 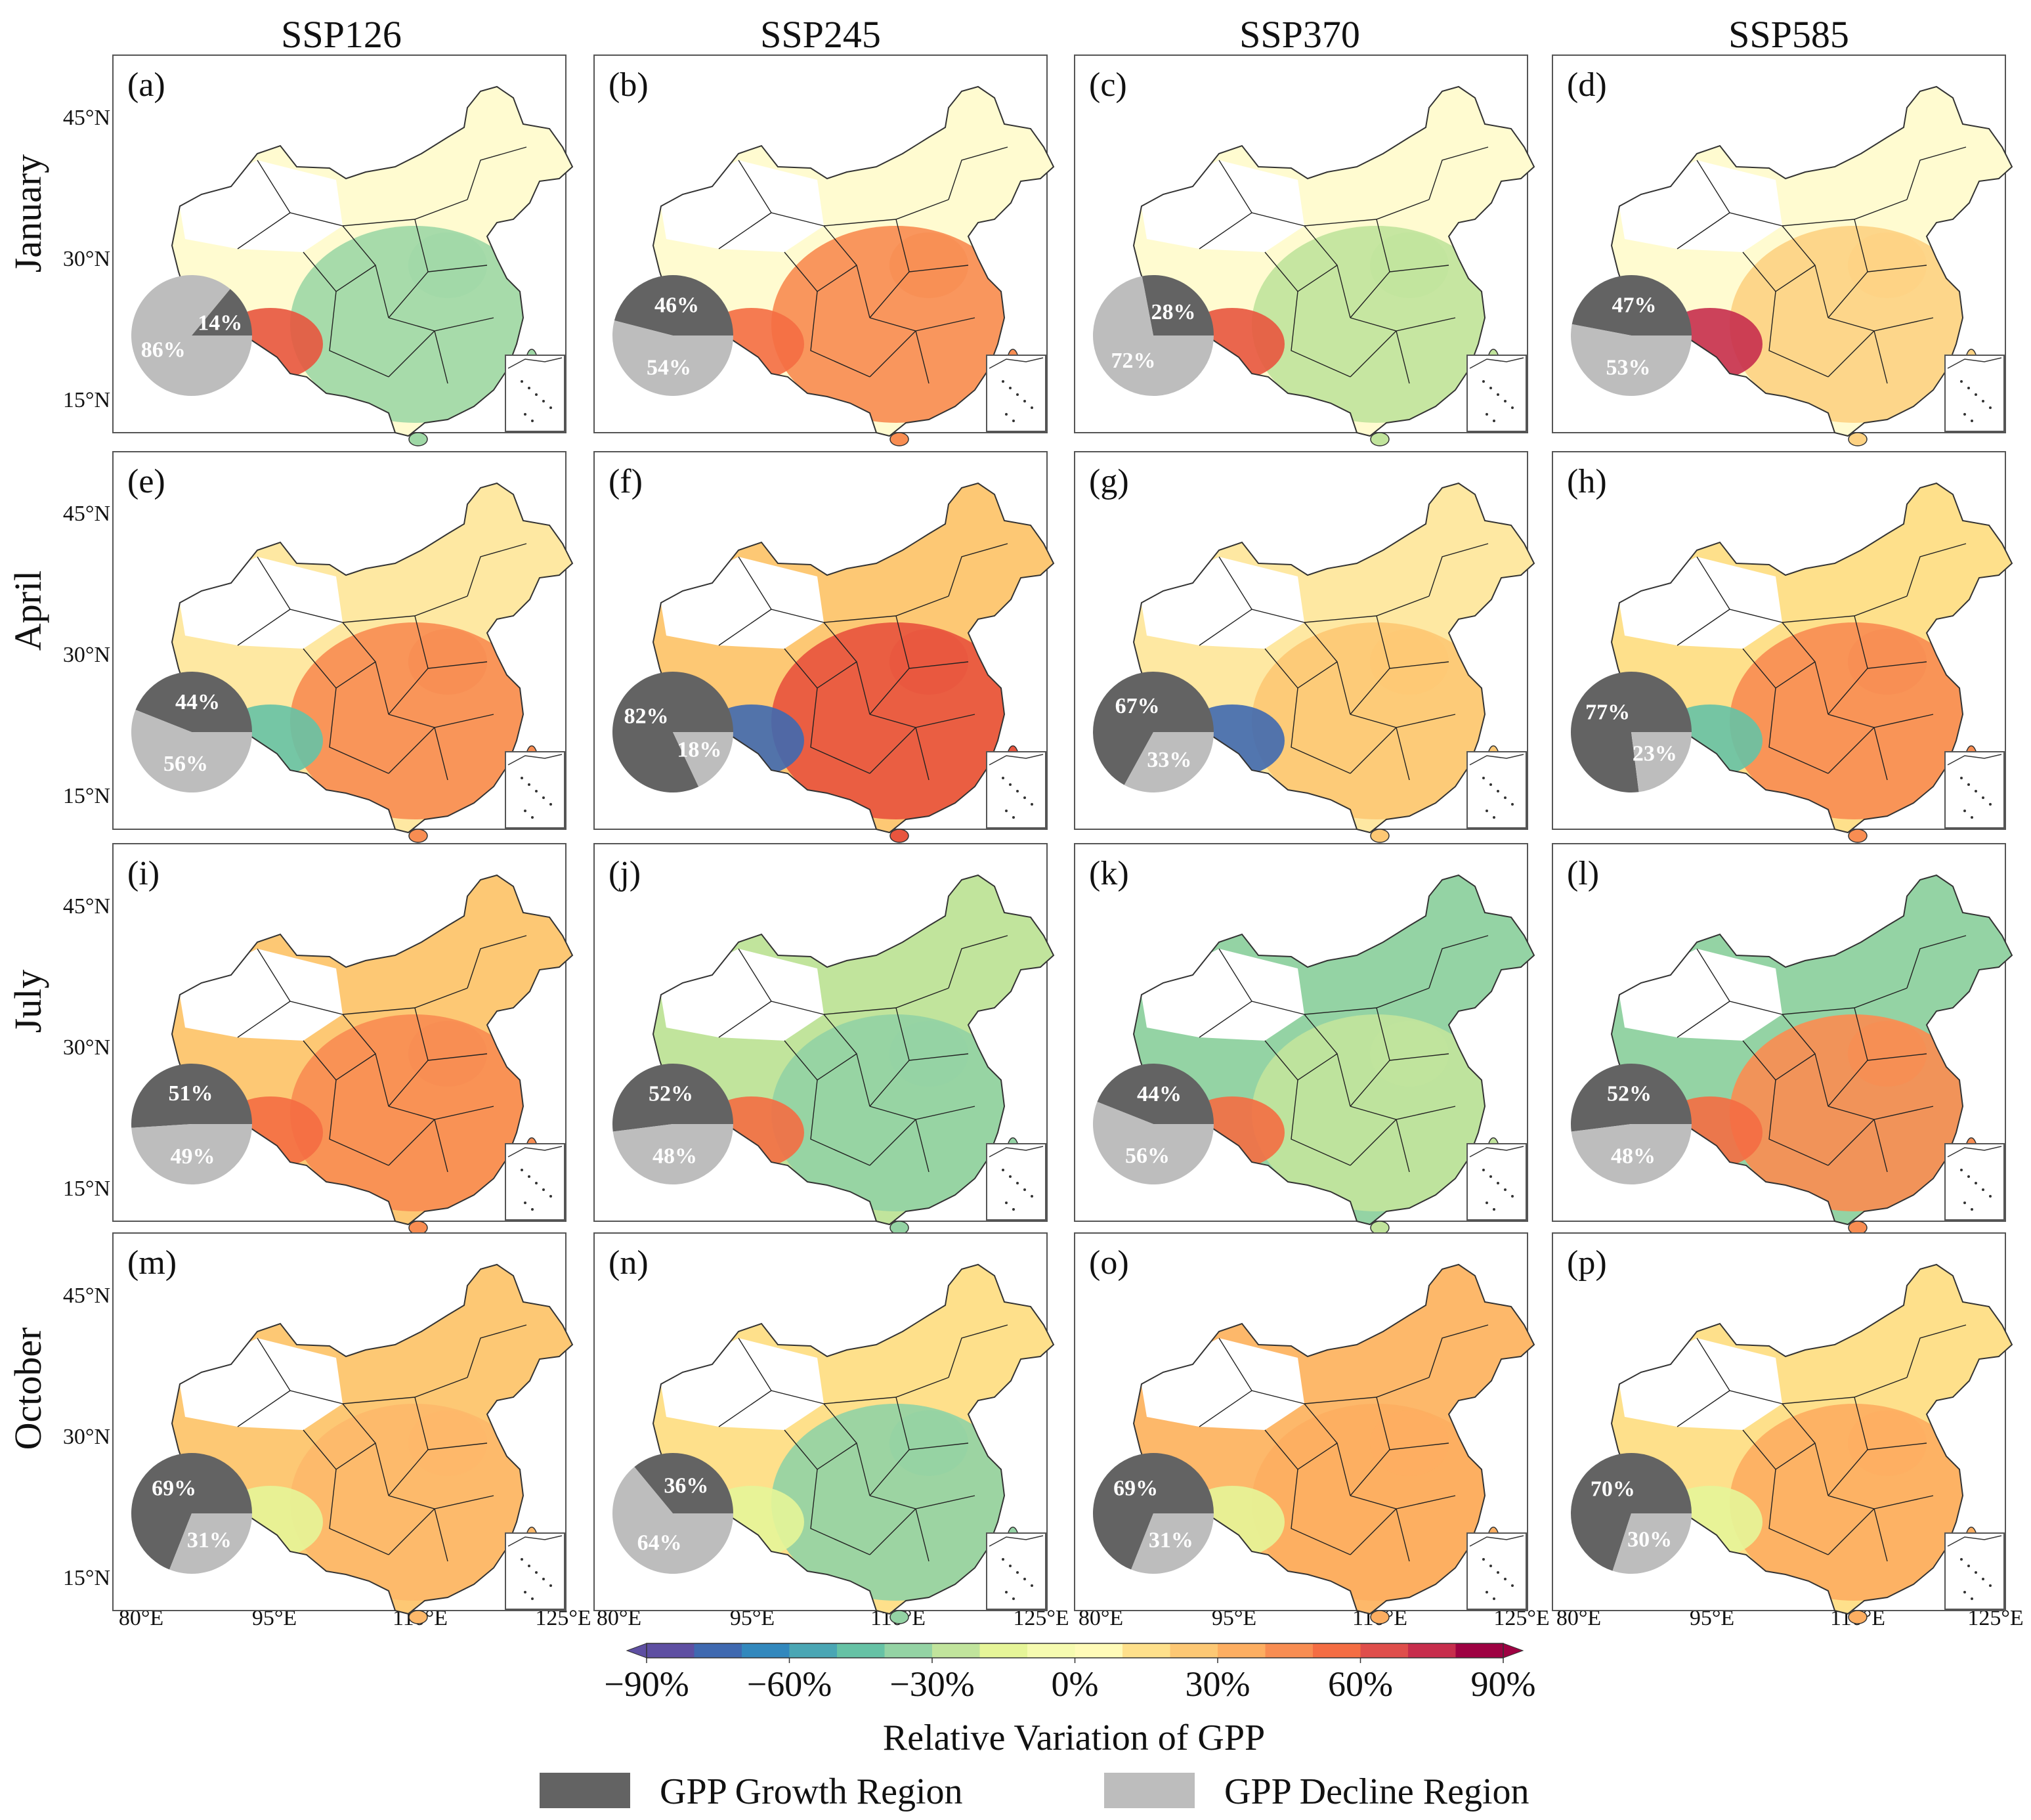 I want to click on column-header-ssp126: SSP126, so click(x=342, y=34).